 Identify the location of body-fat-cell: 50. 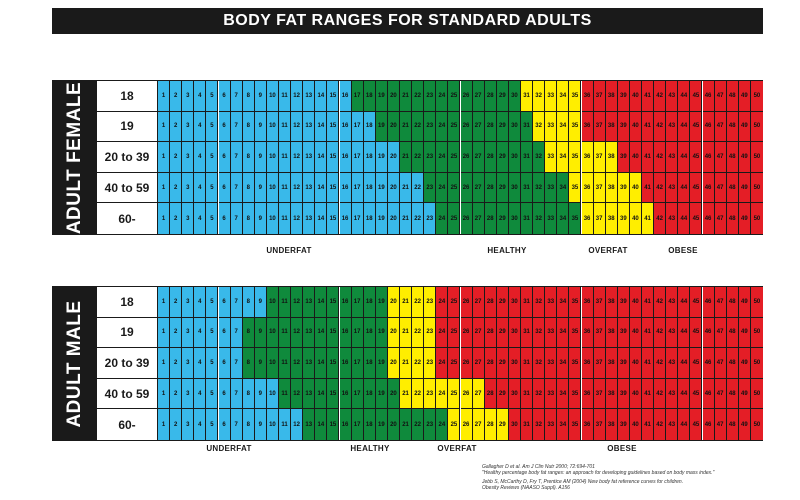
(756, 96).